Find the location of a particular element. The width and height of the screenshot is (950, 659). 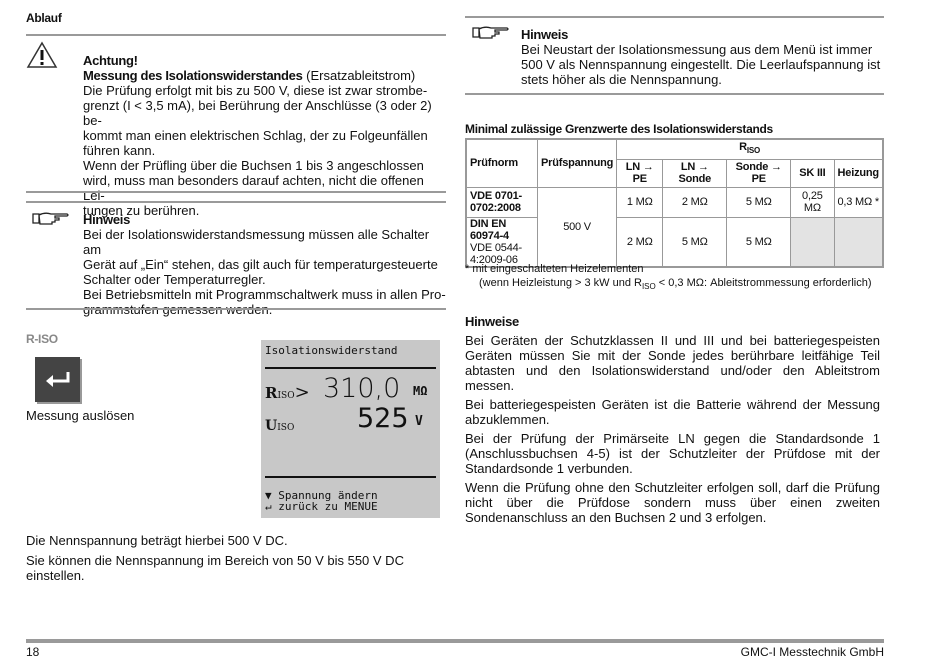

lcd-title: Isolationswiderstand is located at coordinates (331, 350).